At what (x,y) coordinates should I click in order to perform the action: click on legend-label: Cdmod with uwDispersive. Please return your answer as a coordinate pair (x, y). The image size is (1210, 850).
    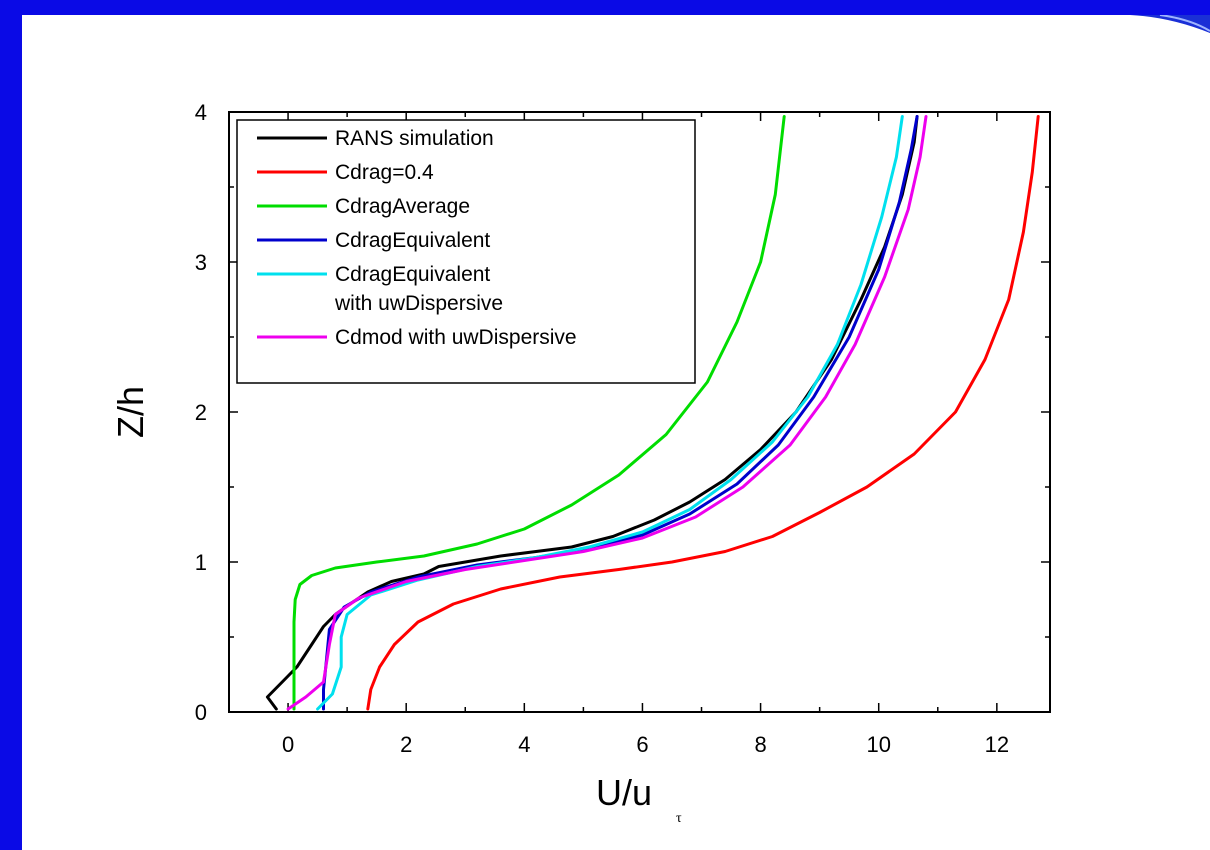
    Looking at the image, I should click on (456, 337).